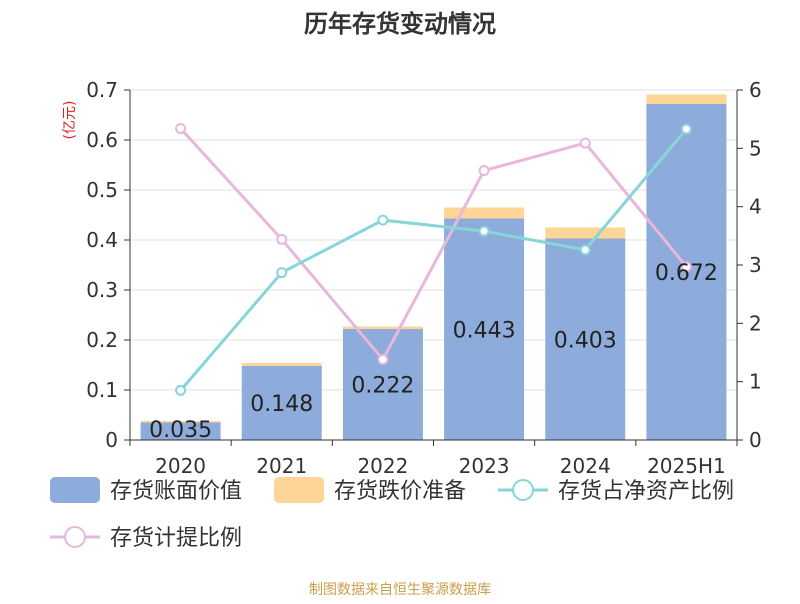 This screenshot has height=604, width=800. I want to click on left-tick-label: 0.6, so click(102, 140).